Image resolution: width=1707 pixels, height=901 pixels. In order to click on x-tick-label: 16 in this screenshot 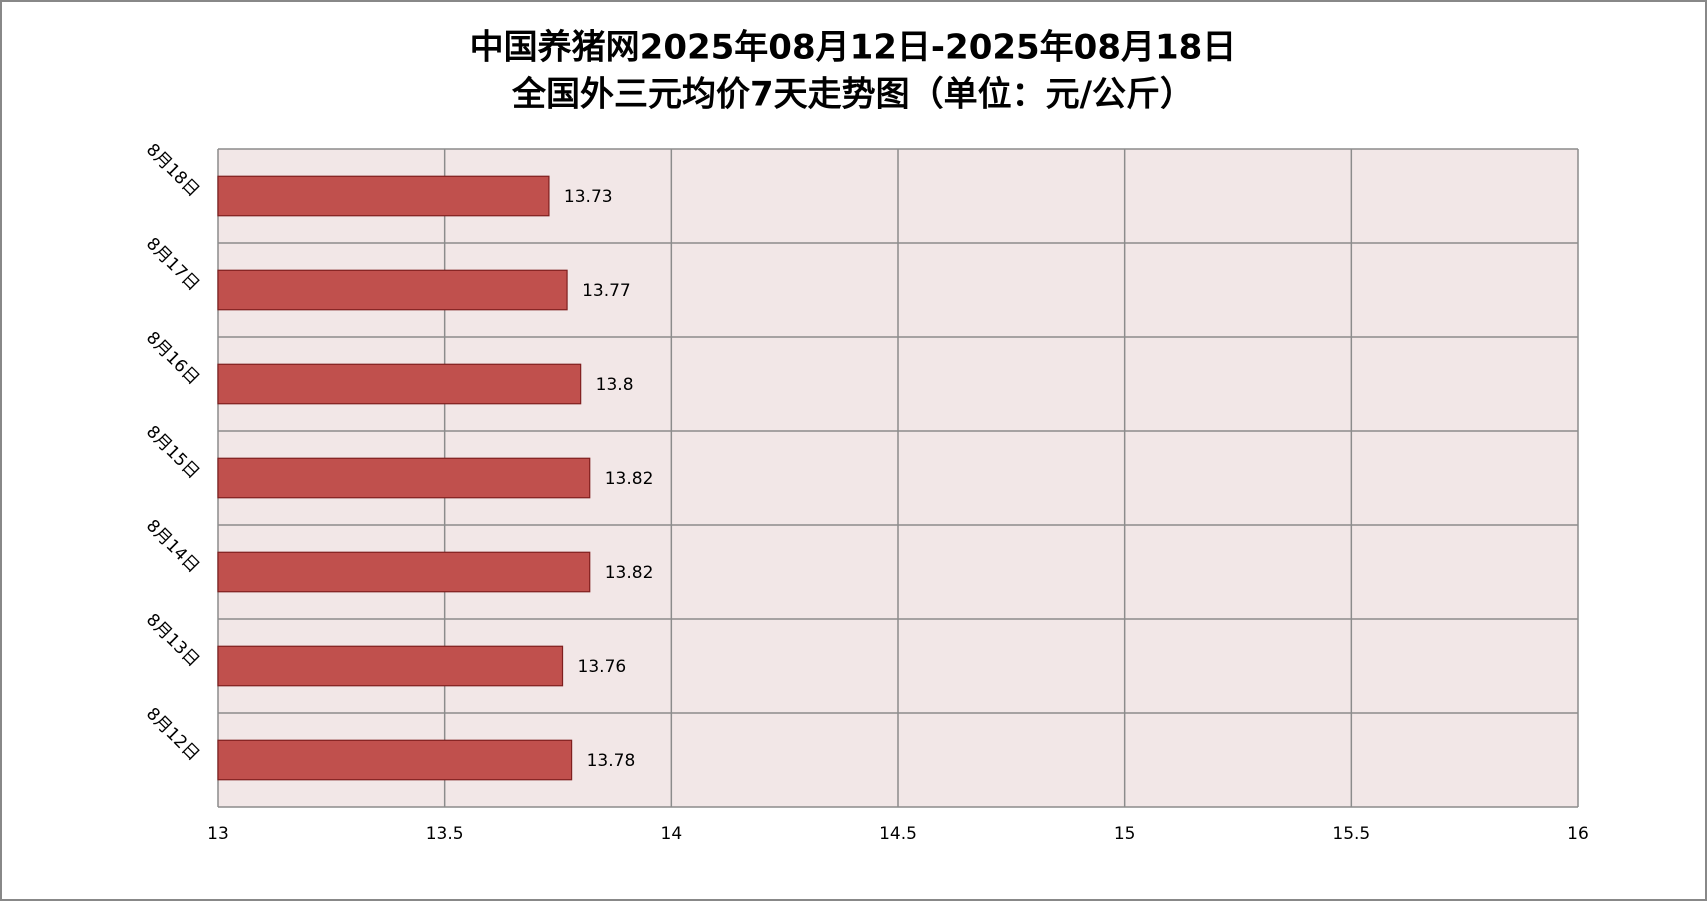, I will do `click(1578, 834)`.